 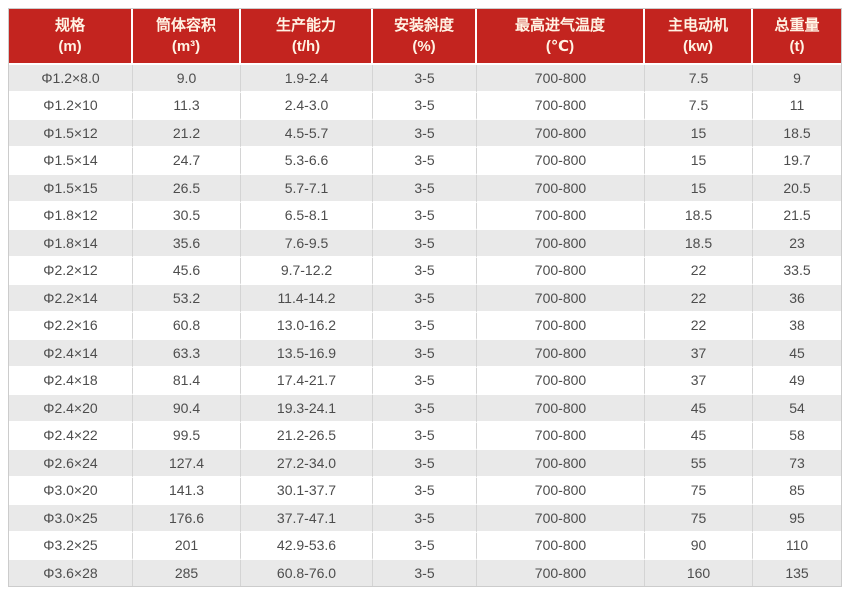 I want to click on spec-model-cell: Φ2.4×20, so click(x=71, y=409).